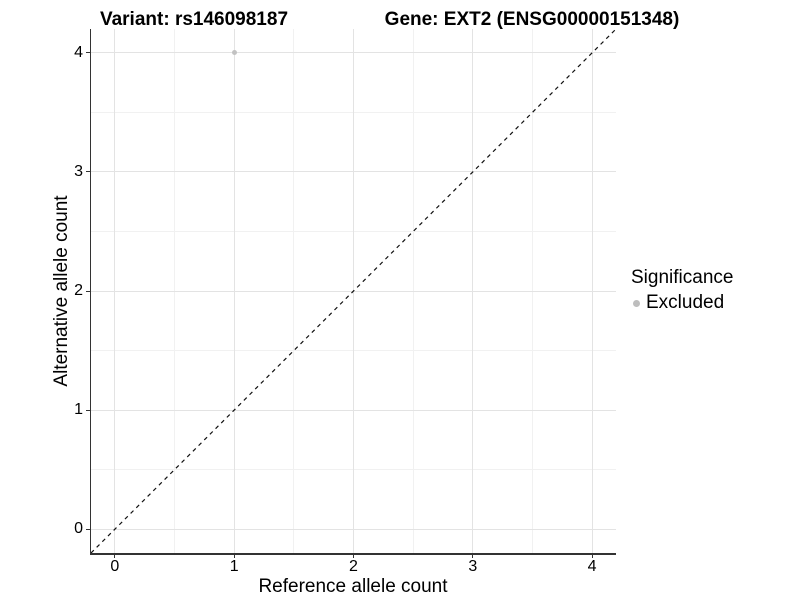 The width and height of the screenshot is (800, 600). I want to click on legend-key-dot, so click(636, 303).